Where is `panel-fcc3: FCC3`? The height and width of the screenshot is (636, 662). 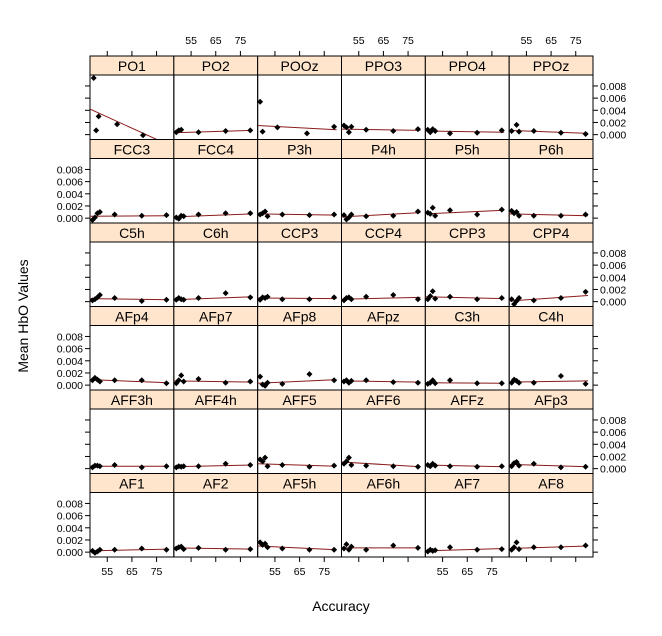
panel-fcc3: FCC3 is located at coordinates (132, 181).